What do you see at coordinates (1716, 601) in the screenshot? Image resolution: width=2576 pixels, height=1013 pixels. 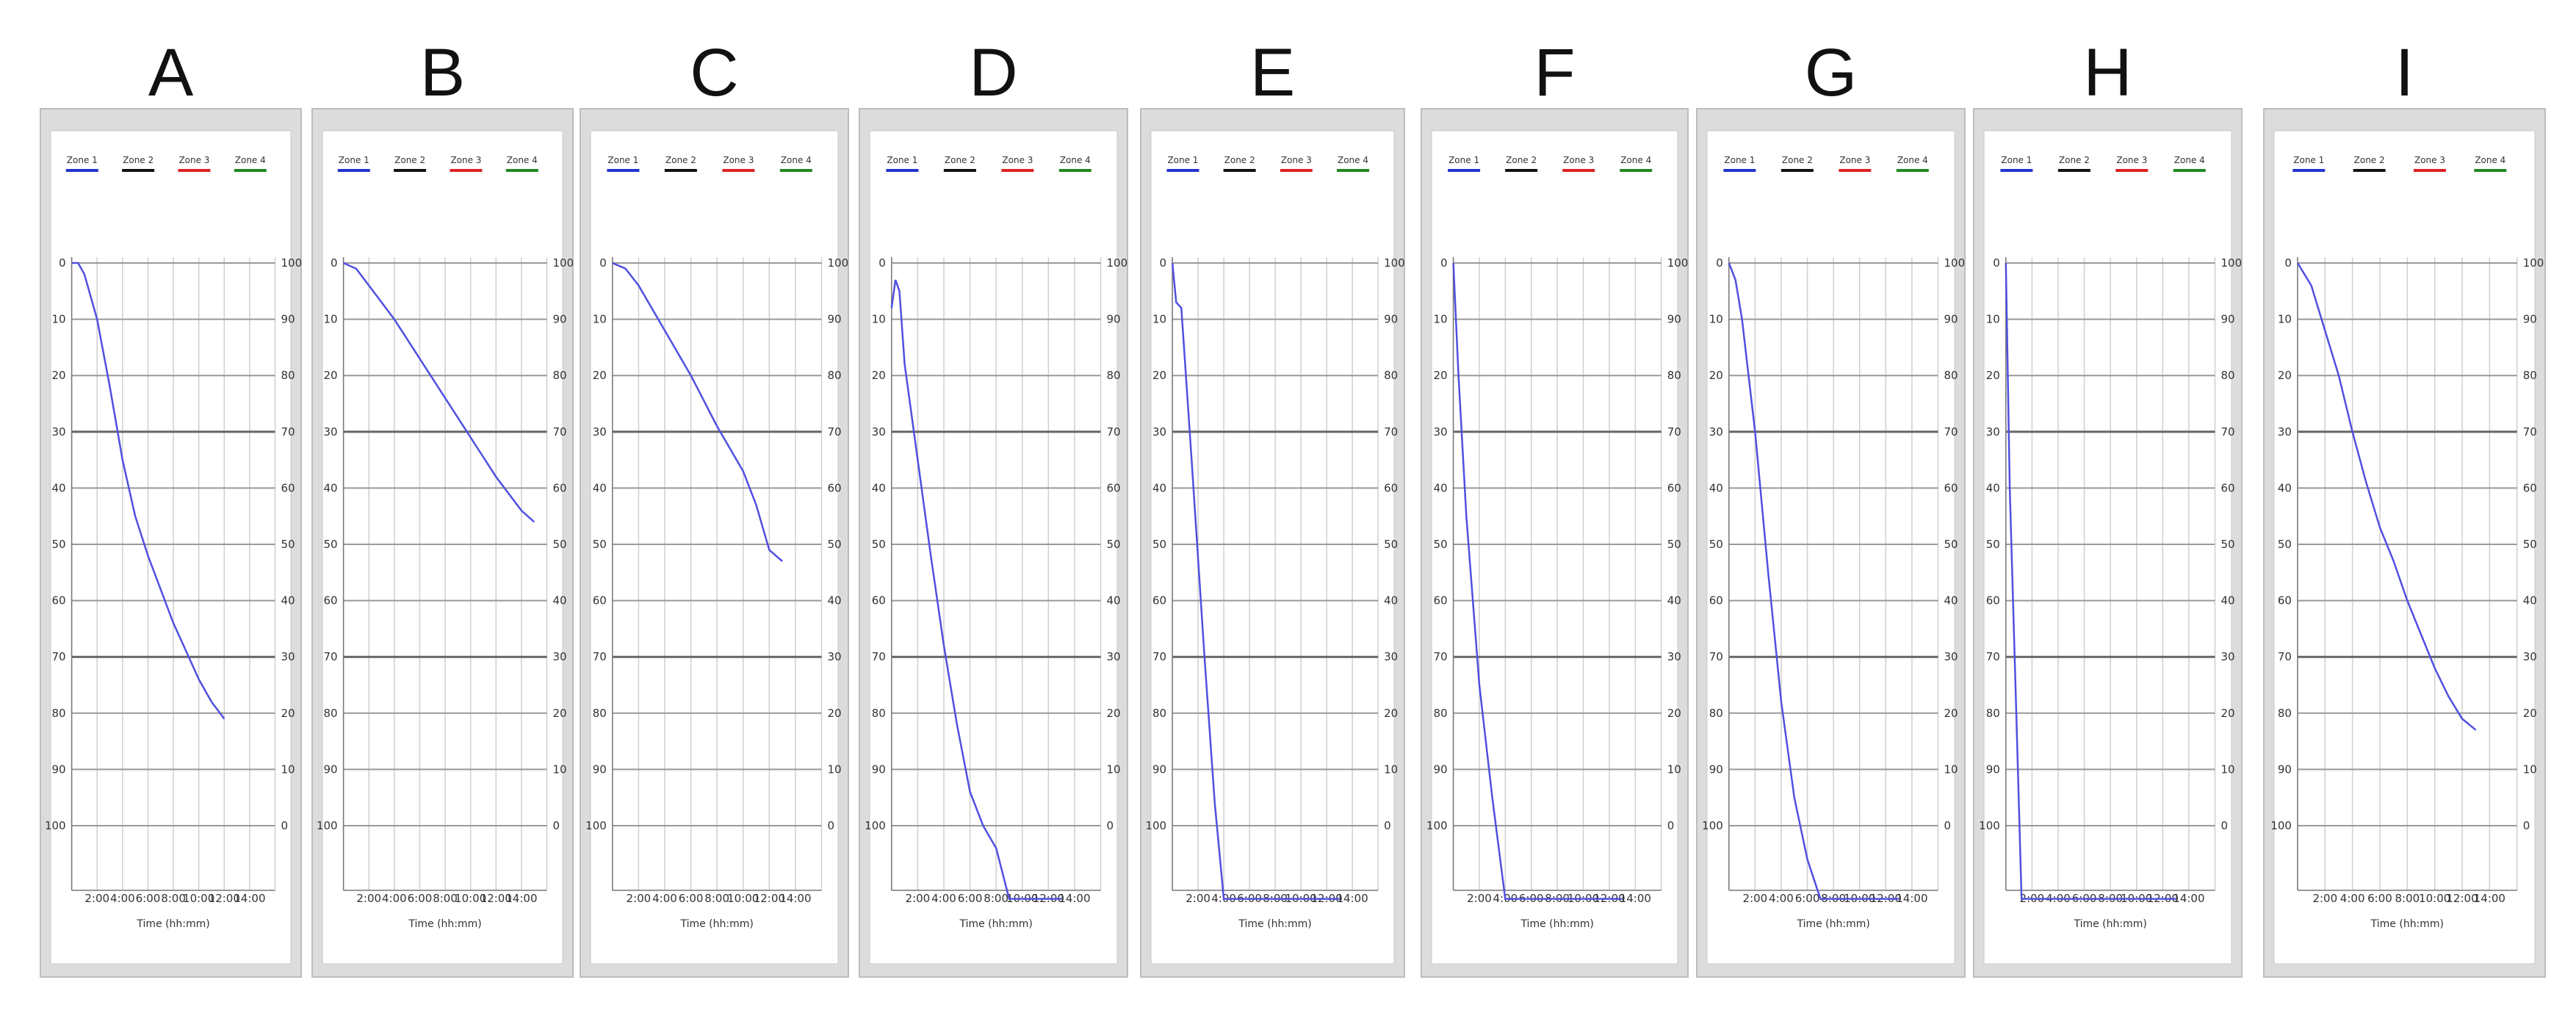 I see `y-left-tick-label: 60` at bounding box center [1716, 601].